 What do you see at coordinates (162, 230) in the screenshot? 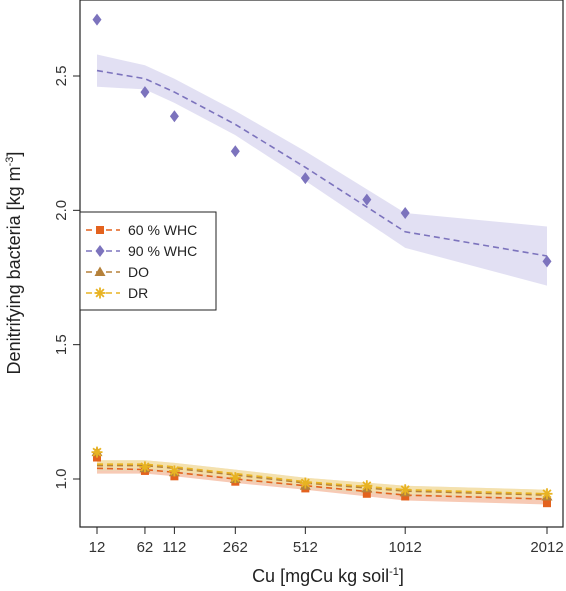
I see `legend-label-0: 60 % WHC` at bounding box center [162, 230].